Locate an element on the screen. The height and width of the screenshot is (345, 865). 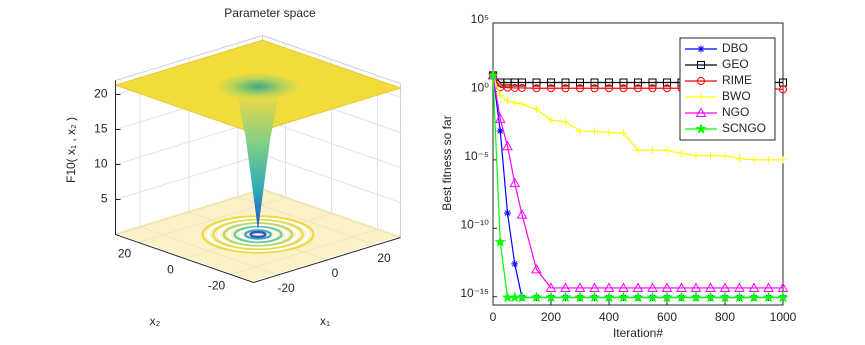
y-axis-label: x₂ is located at coordinates (155, 321).